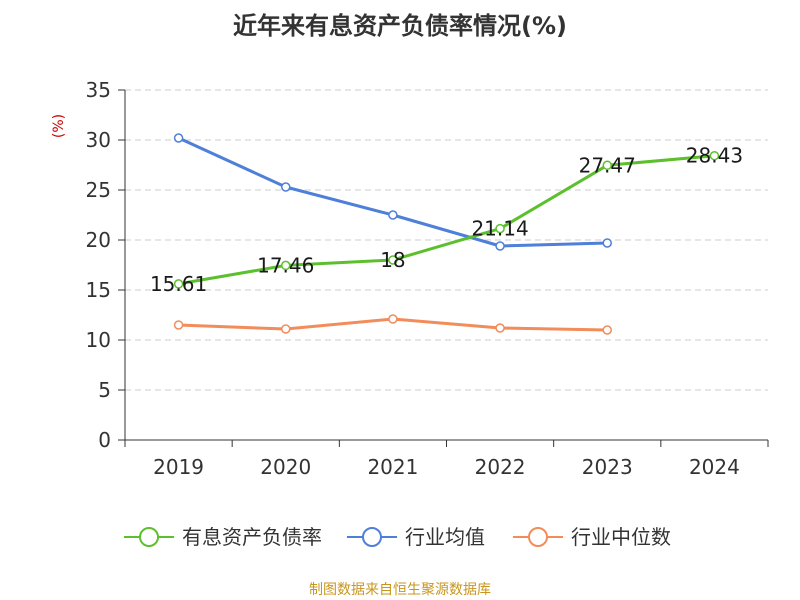  I want to click on legend-item: 行业均值, so click(416, 537).